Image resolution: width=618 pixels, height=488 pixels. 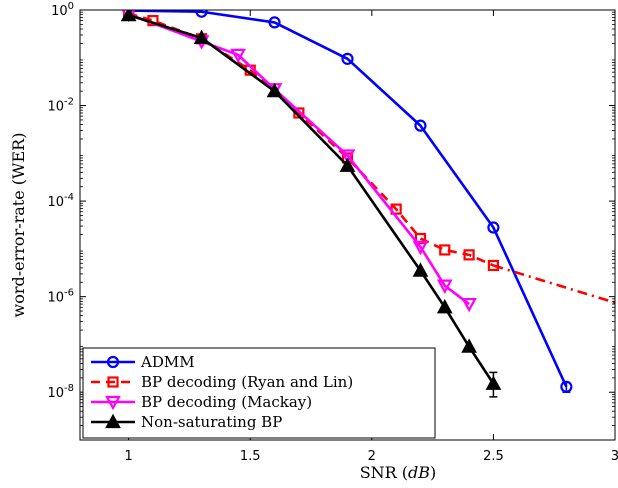 I want to click on y-axis-title: word-error-rate (WER), so click(x=18, y=225).